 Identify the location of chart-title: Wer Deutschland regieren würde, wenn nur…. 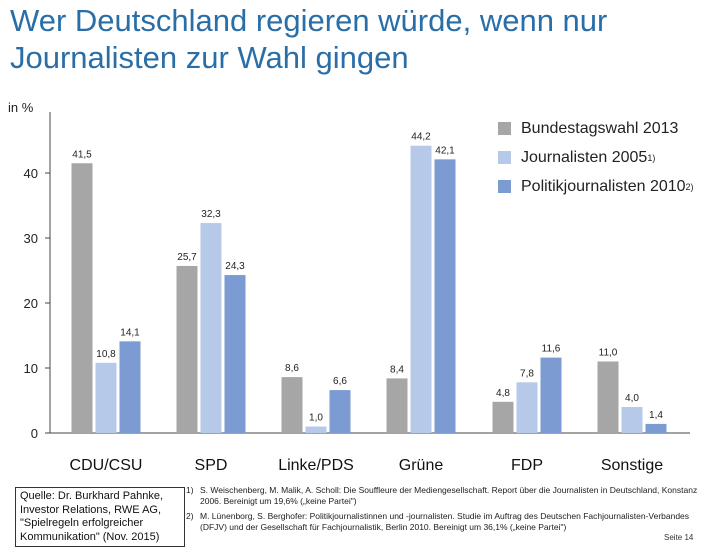
(308, 39).